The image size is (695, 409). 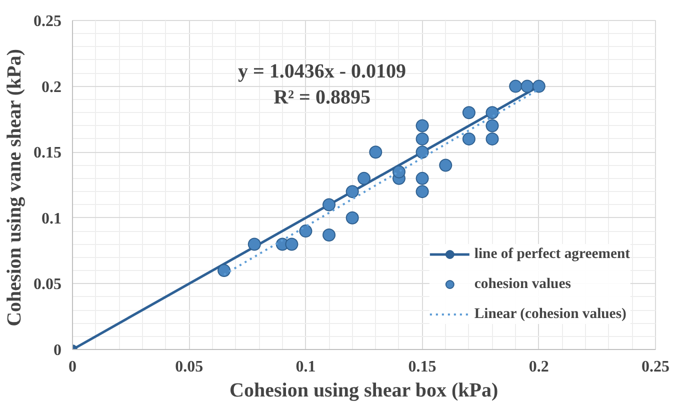 What do you see at coordinates (15, 187) in the screenshot?
I see `y-axis-title: Cohesion using vane shear (kPa)` at bounding box center [15, 187].